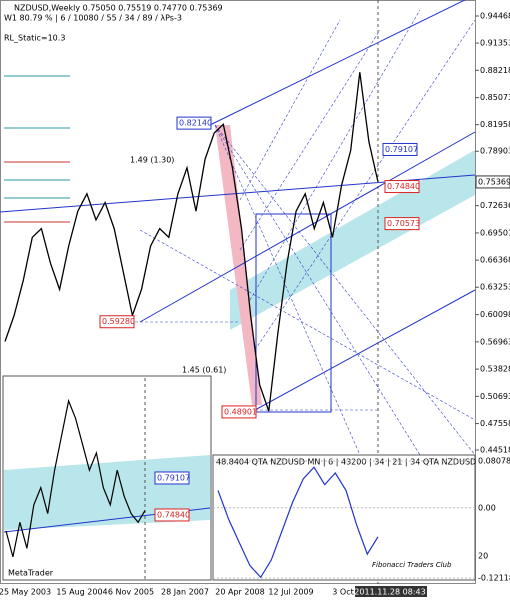 This screenshot has width=510, height=600. I want to click on oscillator-frame, so click(344, 517).